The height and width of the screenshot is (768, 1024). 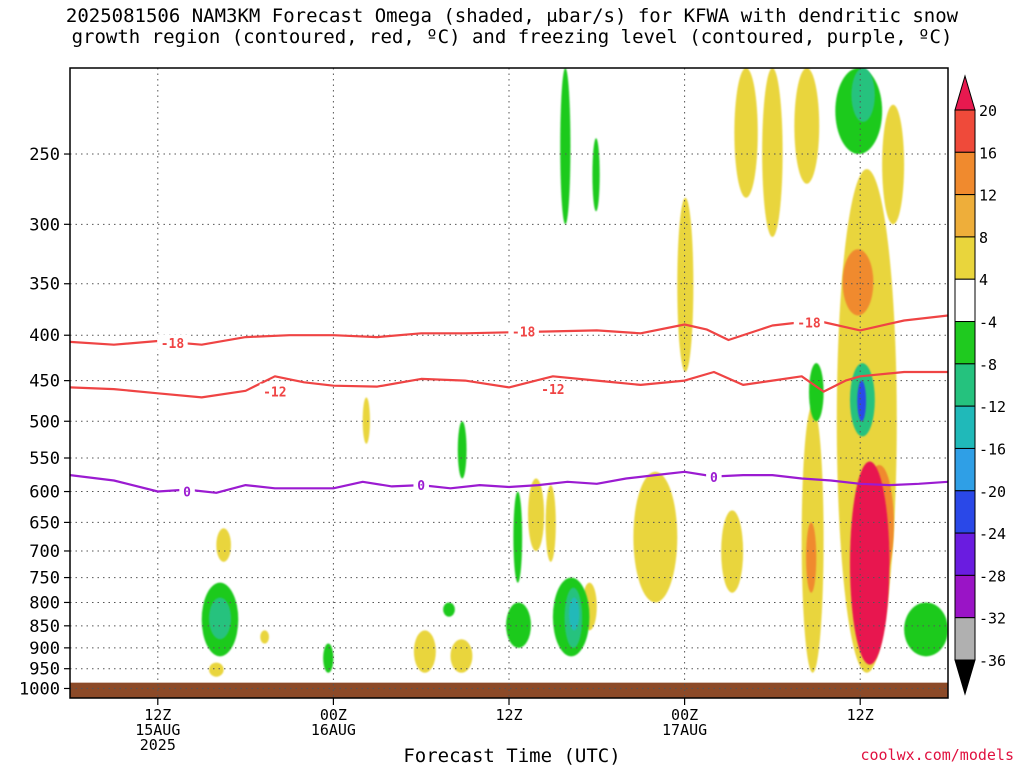 What do you see at coordinates (44, 579) in the screenshot?
I see `y-tick-label: 750` at bounding box center [44, 579].